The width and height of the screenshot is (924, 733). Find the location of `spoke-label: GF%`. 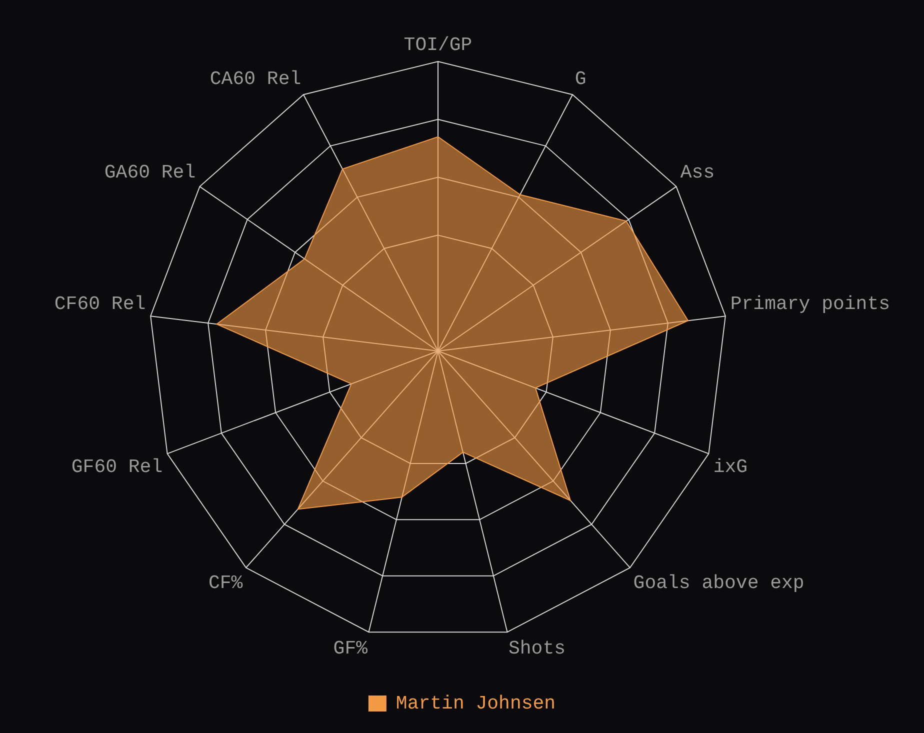

spoke-label: GF% is located at coordinates (350, 648).